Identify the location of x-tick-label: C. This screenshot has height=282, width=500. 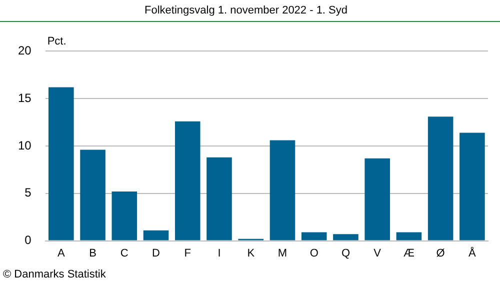
(124, 253).